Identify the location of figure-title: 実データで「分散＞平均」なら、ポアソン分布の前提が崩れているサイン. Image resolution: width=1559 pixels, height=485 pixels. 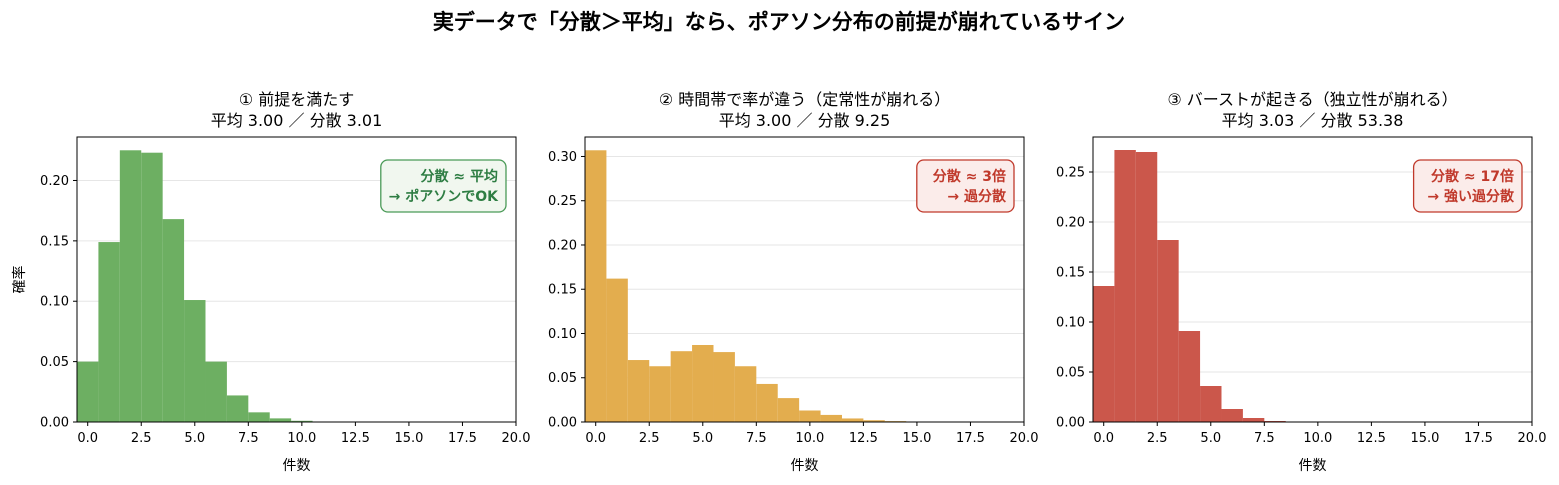
(779, 22).